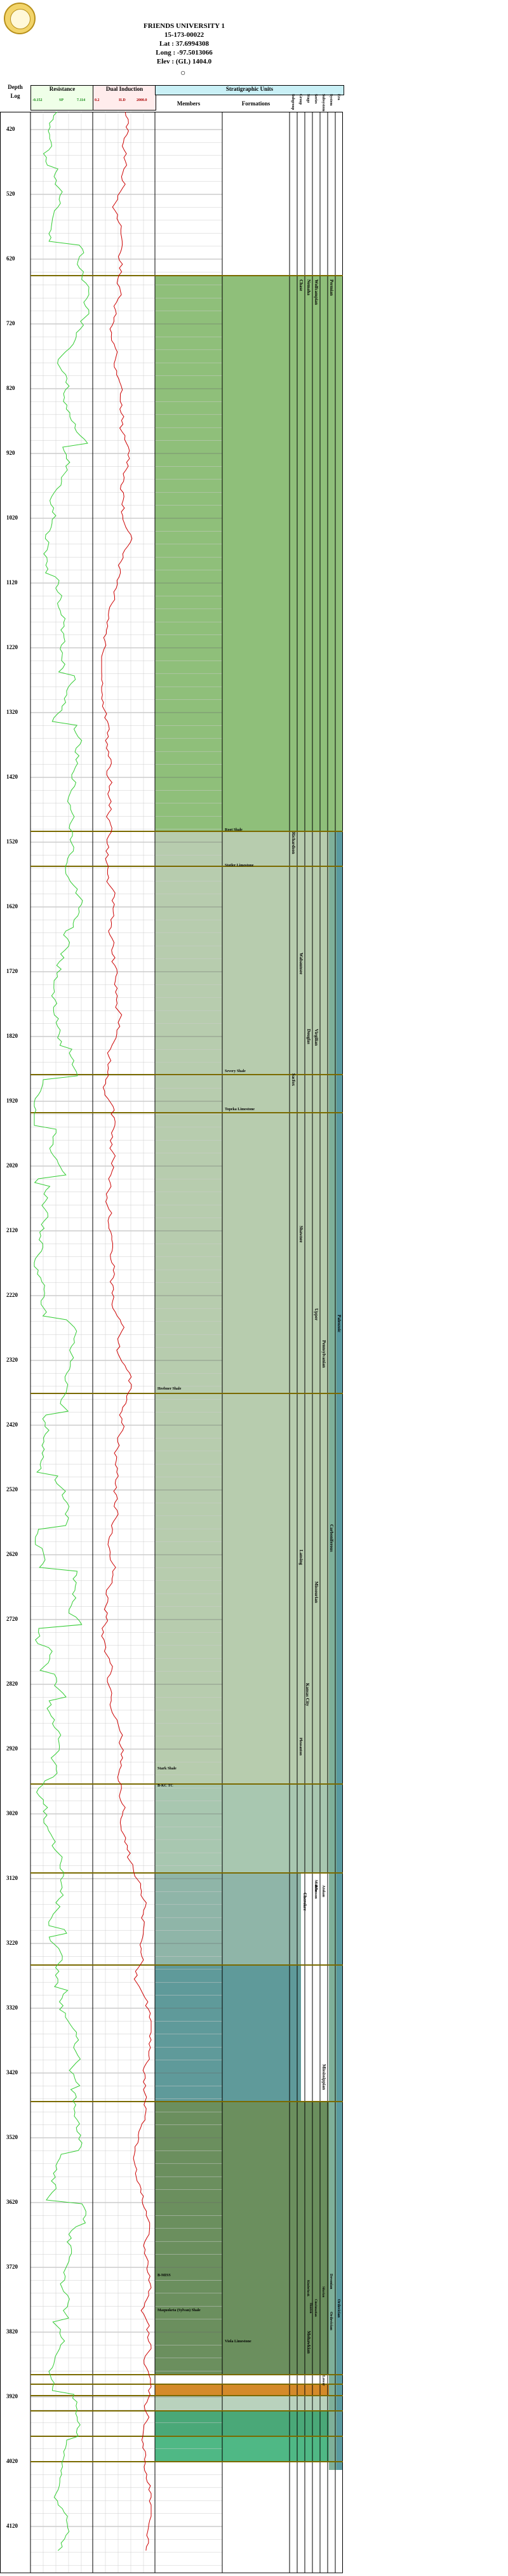  I want to click on stage-mohawkian: Mohawkian, so click(309, 2342).